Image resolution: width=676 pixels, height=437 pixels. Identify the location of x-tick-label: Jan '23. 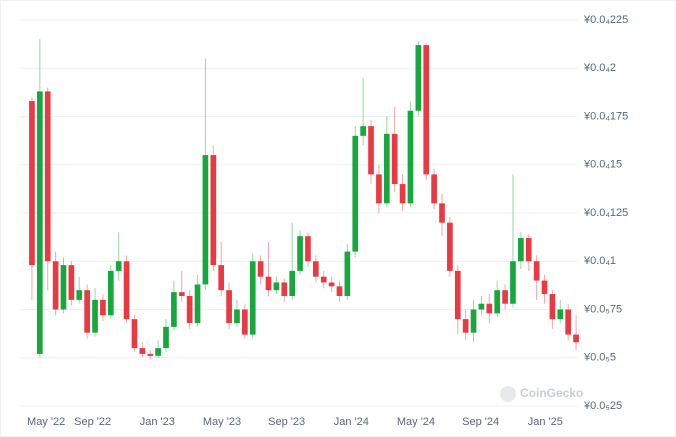
(157, 422).